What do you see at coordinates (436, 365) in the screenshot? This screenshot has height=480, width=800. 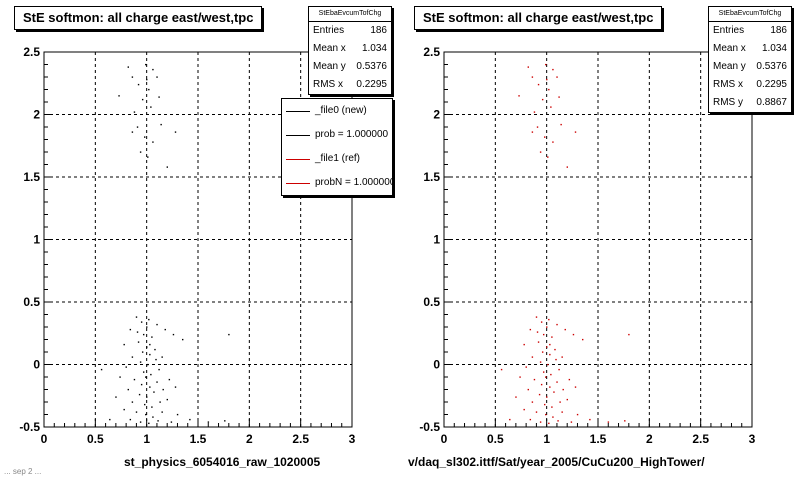 I see `y-tick-label: 0` at bounding box center [436, 365].